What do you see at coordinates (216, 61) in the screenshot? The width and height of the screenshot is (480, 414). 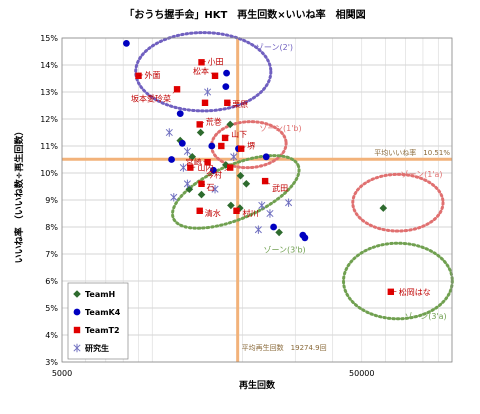 I see `point-label: 小田` at bounding box center [216, 61].